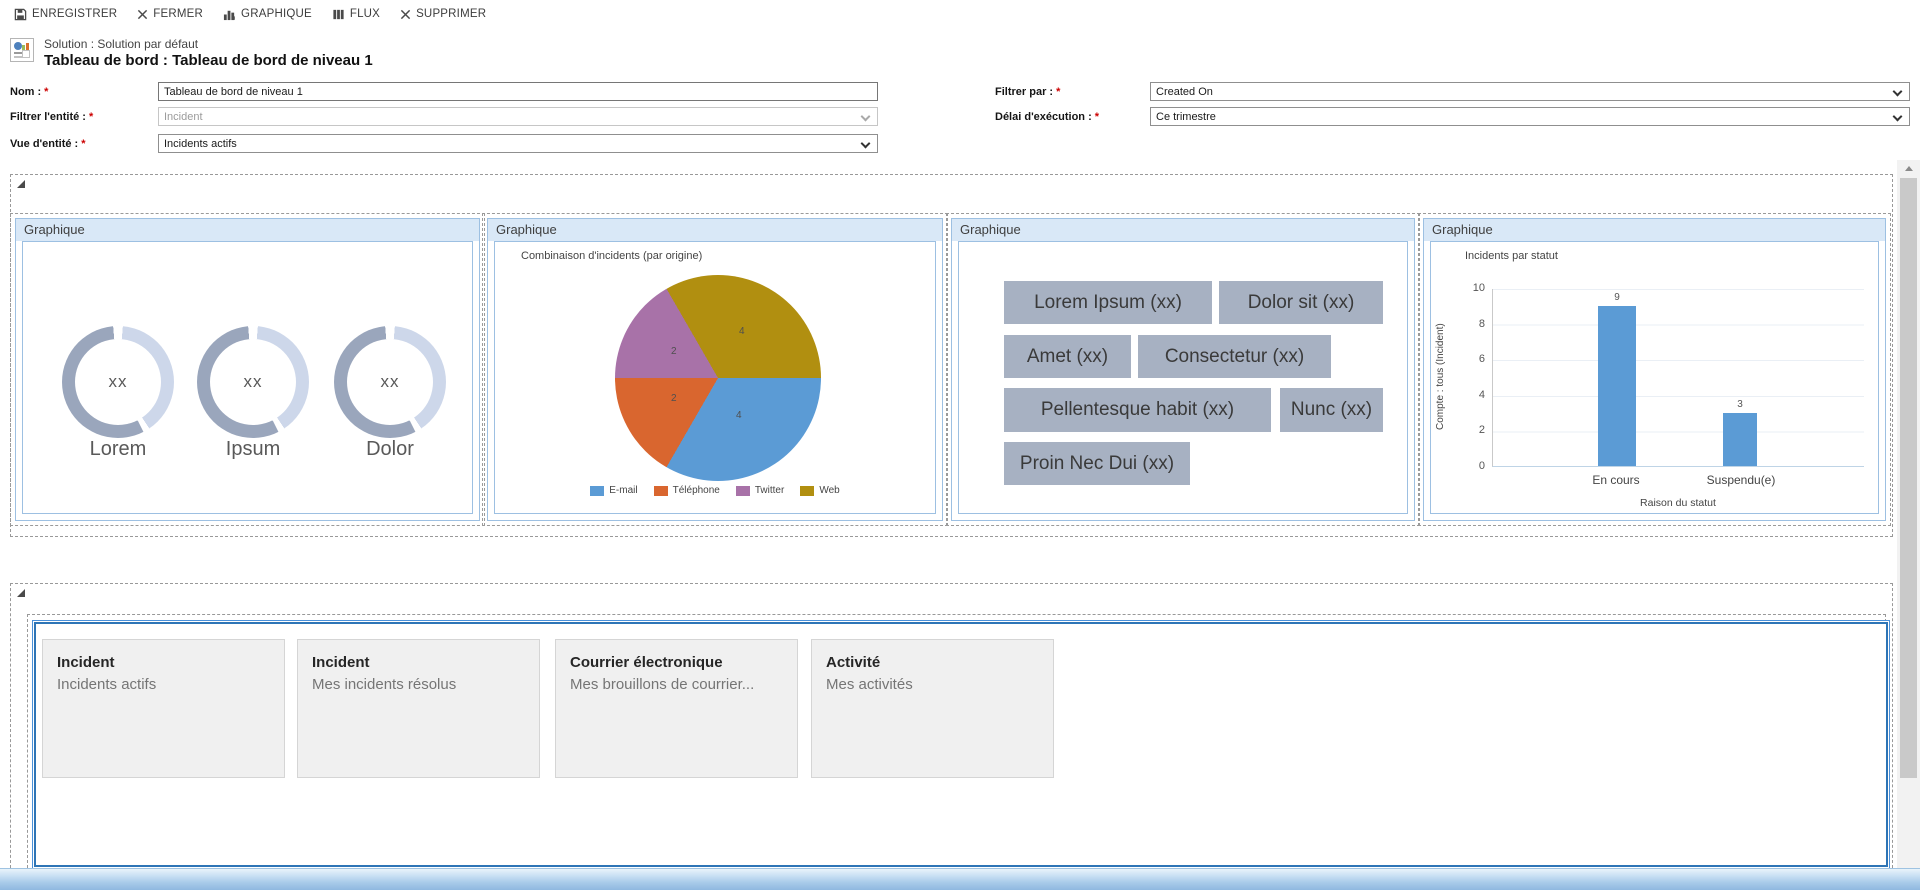 The image size is (1920, 890). I want to click on chart-legend: E-mail Téléphone Twitter Web, so click(715, 490).